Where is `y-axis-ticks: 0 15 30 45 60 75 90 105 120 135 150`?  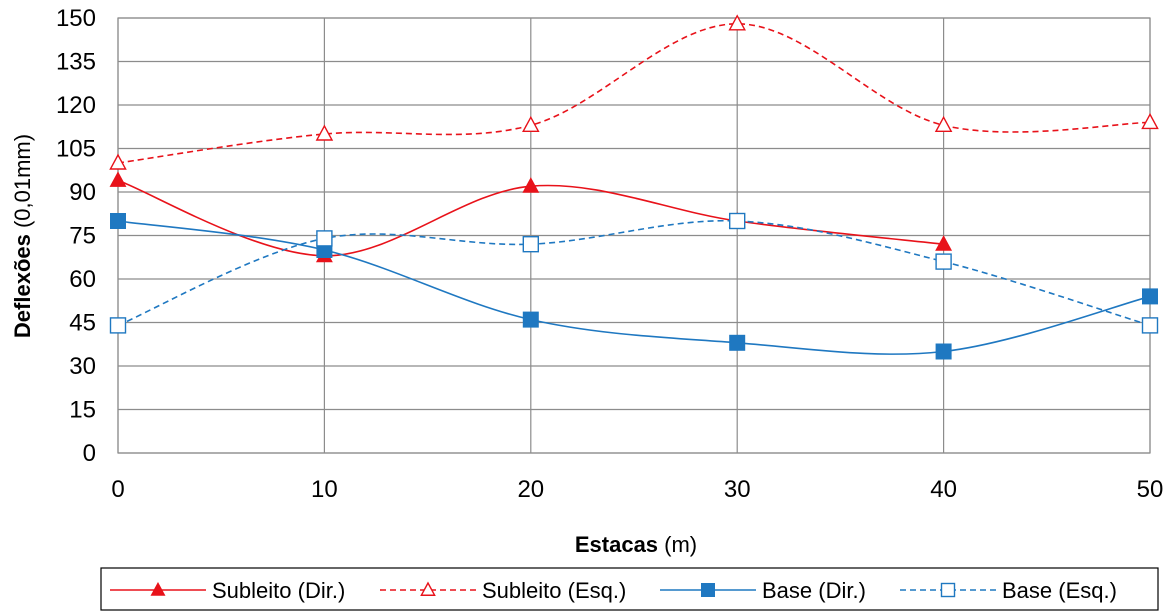 y-axis-ticks: 0 15 30 45 60 75 90 105 120 135 150 is located at coordinates (76, 236).